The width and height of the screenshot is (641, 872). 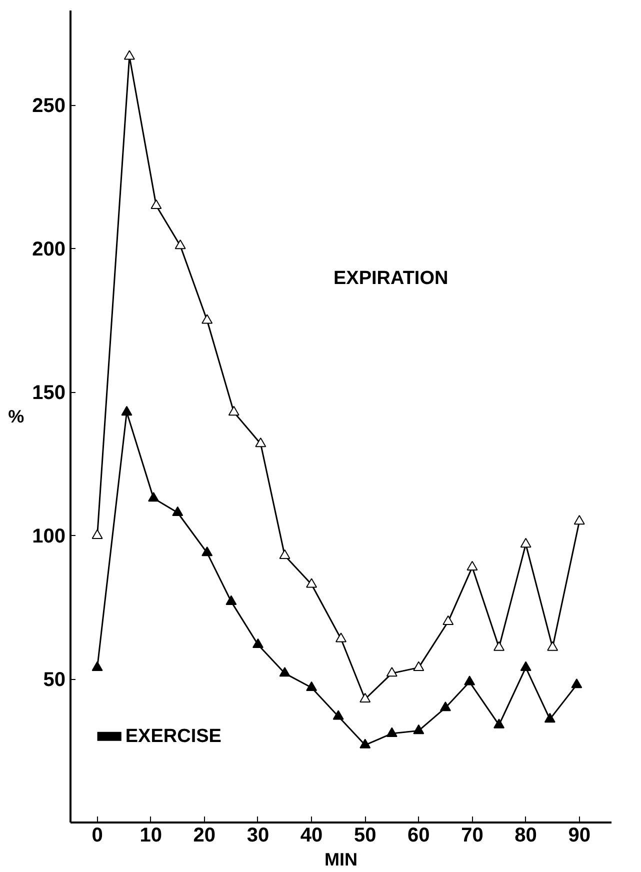 I want to click on x-tick-label: 0, so click(x=97, y=835).